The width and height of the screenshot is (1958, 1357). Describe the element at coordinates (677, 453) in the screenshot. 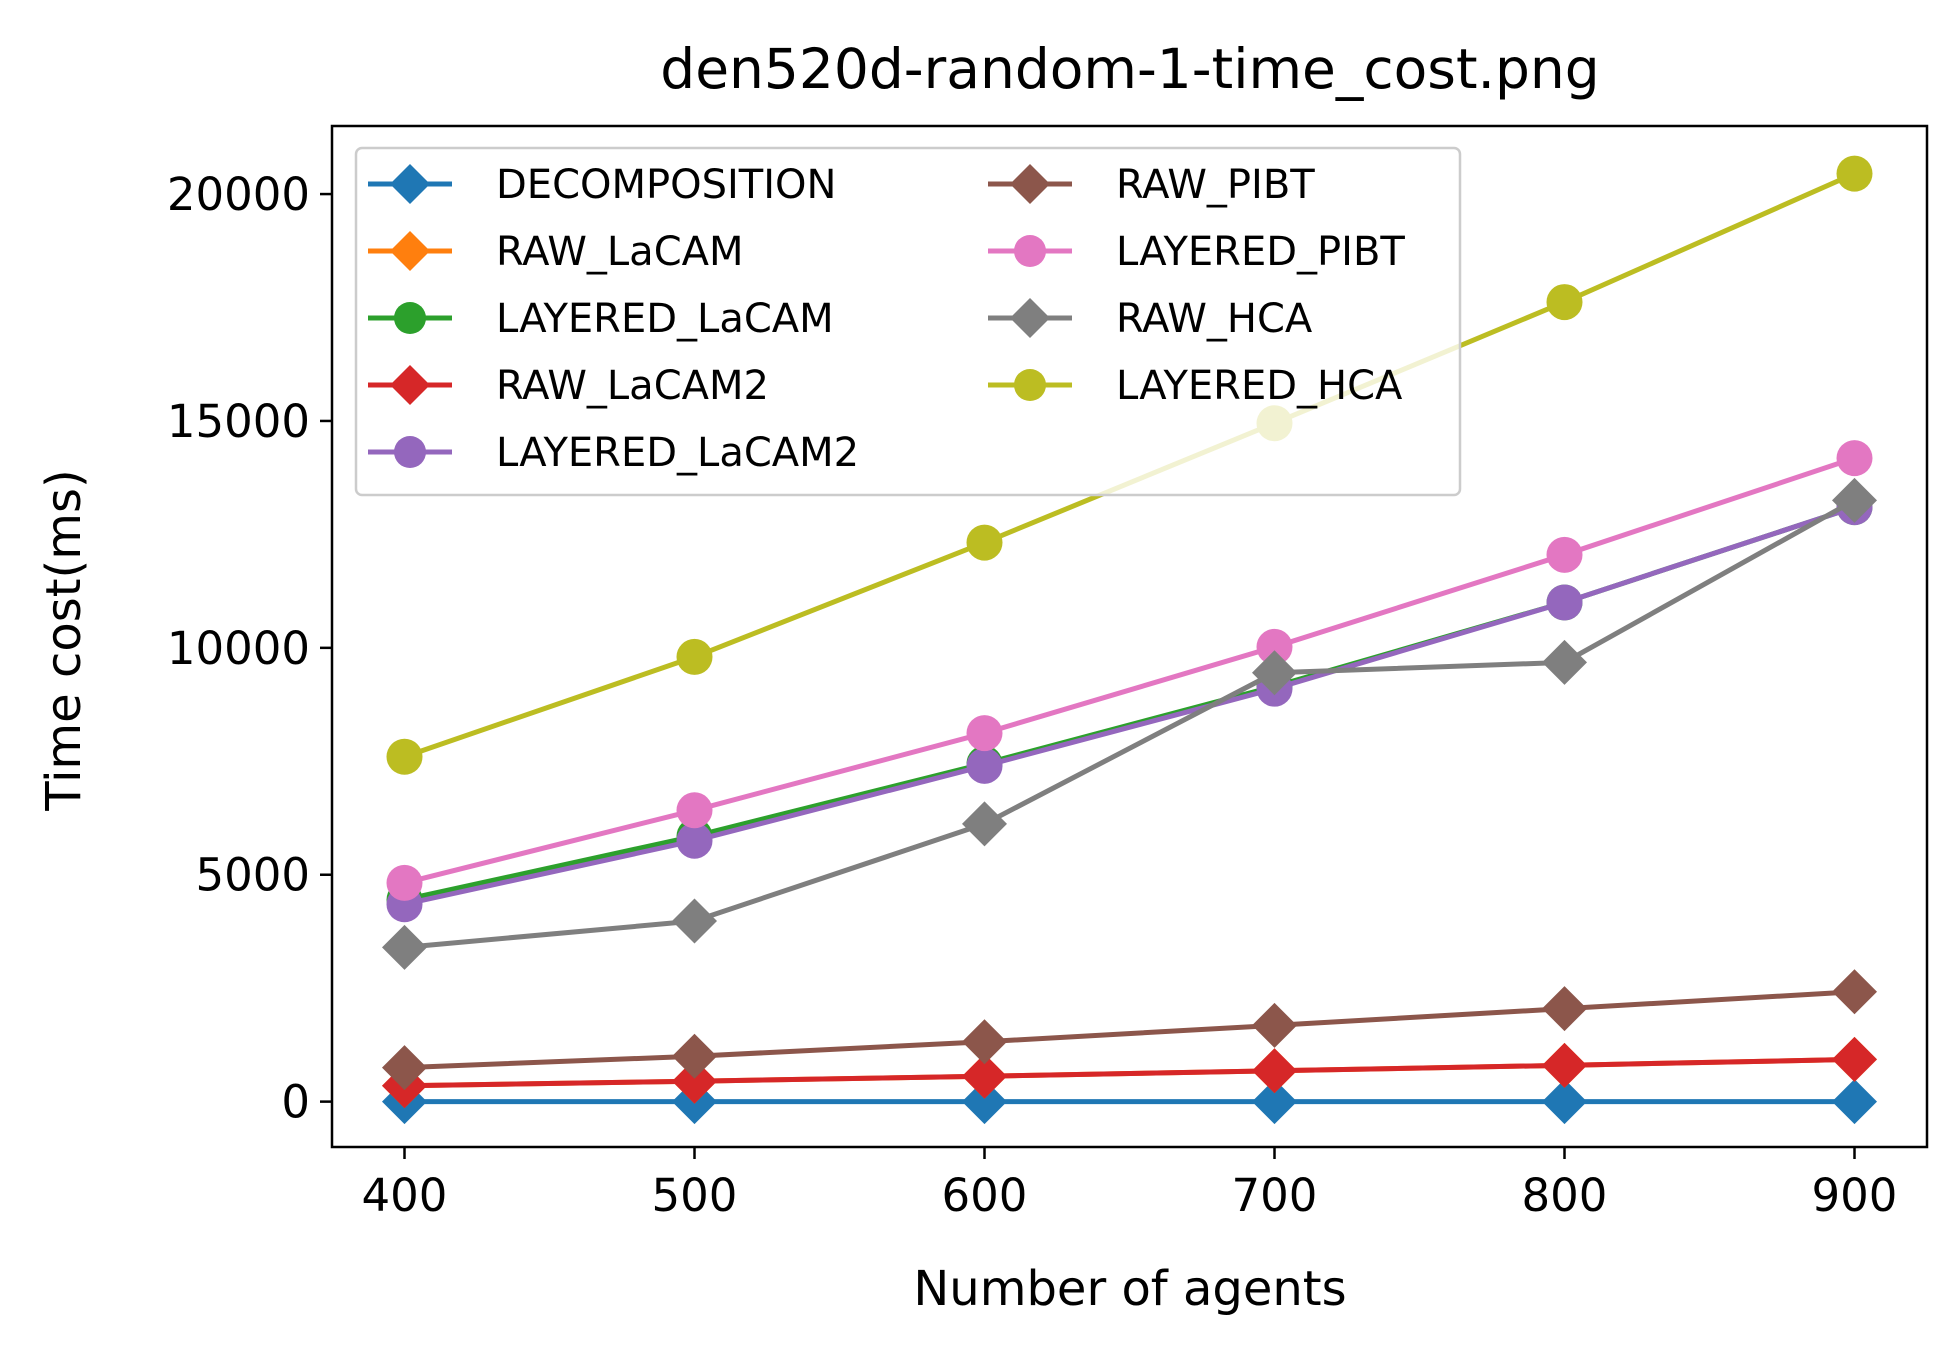

I see `legend-label: LAYERED_LaCAM2` at that location.